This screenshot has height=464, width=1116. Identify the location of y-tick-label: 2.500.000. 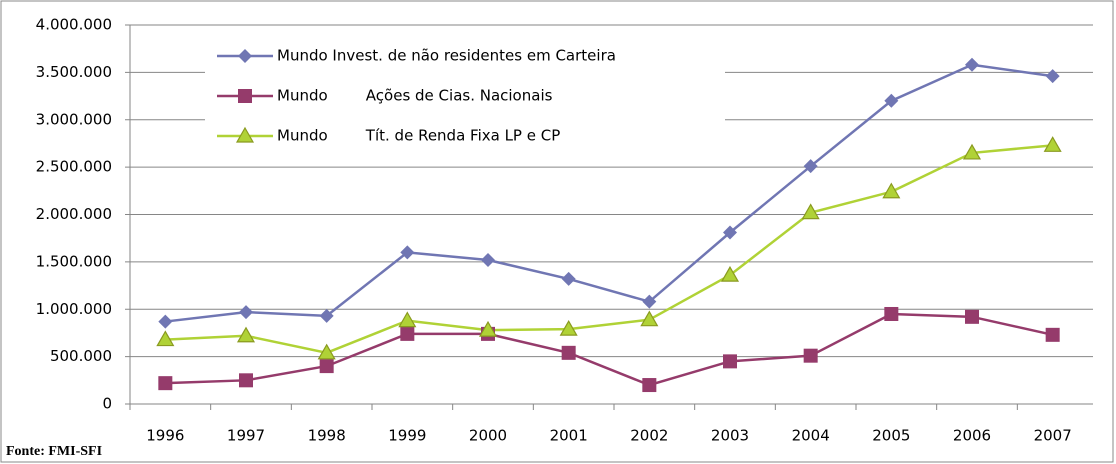
(74, 167).